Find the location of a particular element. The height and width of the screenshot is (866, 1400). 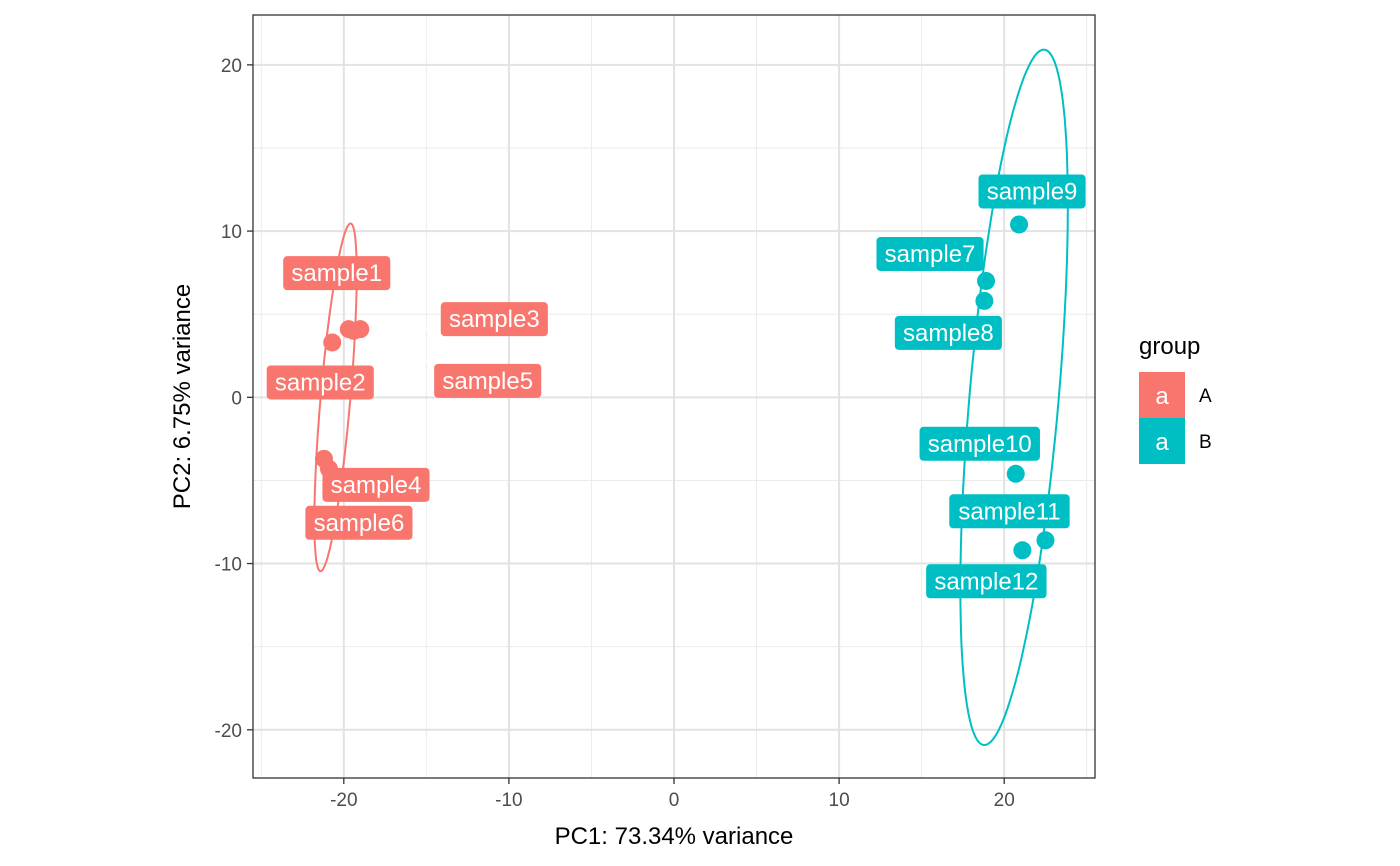

label-text: sample11 is located at coordinates (1009, 511).